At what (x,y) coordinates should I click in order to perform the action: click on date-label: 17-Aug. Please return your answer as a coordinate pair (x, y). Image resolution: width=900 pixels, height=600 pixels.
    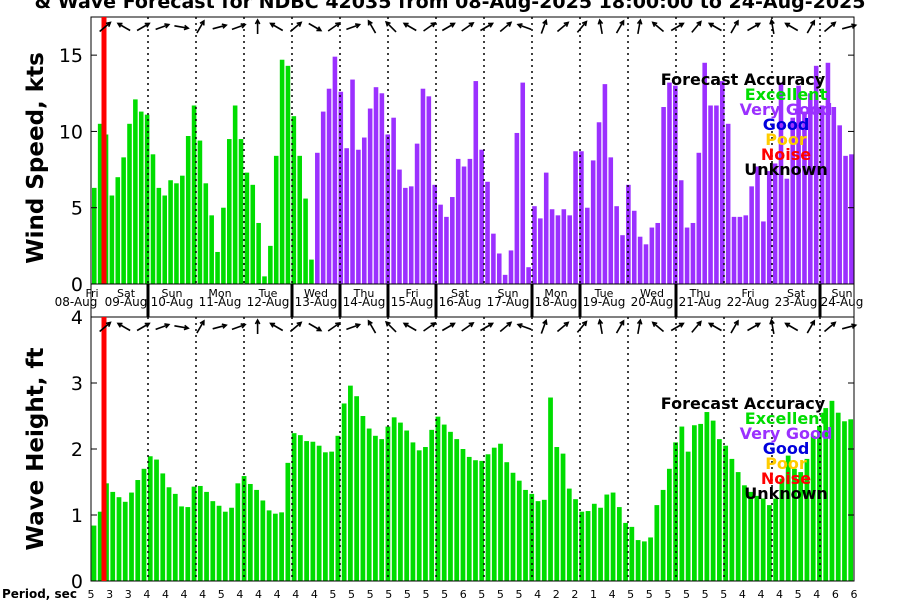
    Looking at the image, I should click on (508, 302).